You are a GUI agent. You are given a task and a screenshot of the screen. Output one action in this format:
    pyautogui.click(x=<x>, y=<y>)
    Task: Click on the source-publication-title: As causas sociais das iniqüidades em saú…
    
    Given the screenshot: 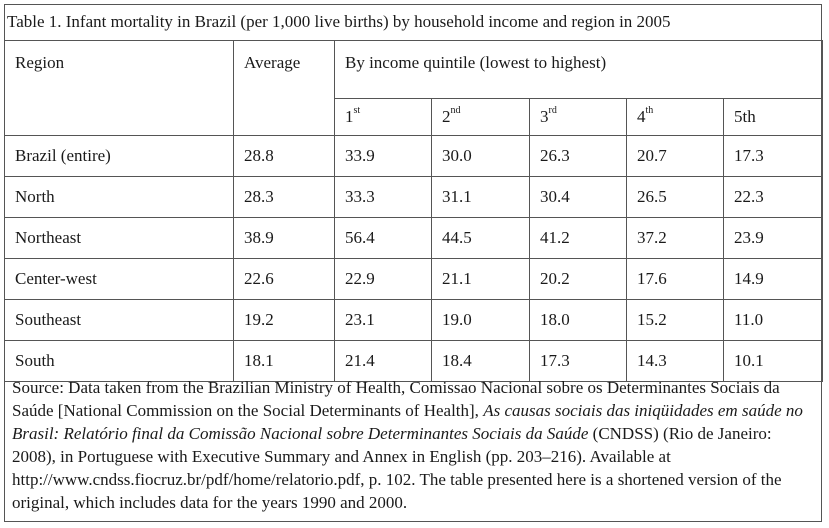 What is the action you would take?
    pyautogui.click(x=407, y=422)
    